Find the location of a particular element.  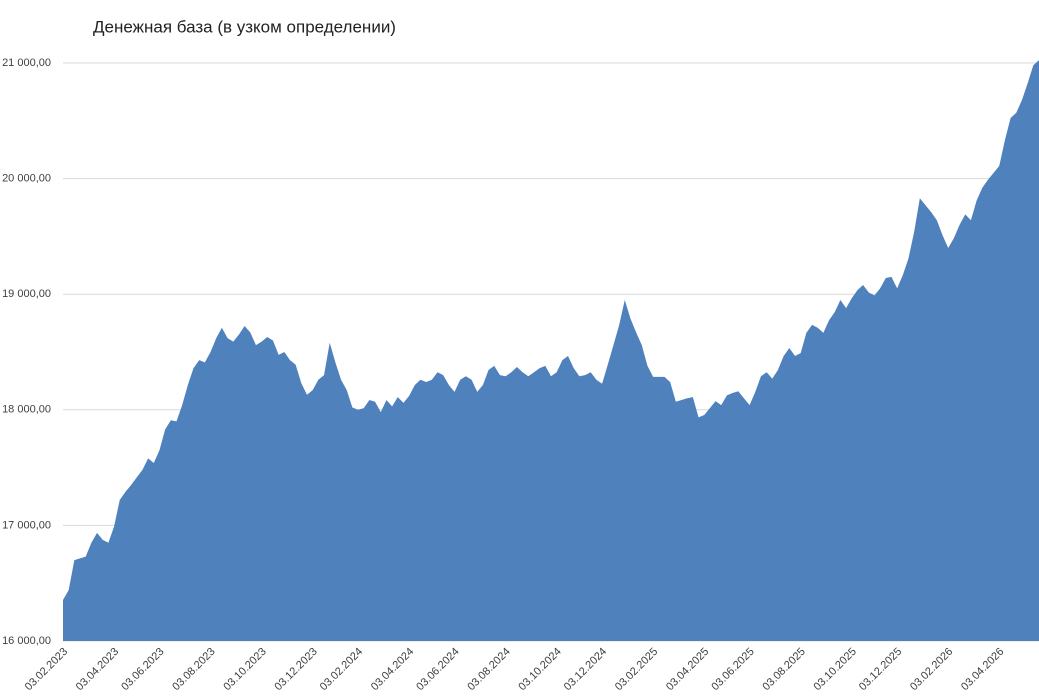

x-tick-label: 03.04.2023 is located at coordinates (97, 669).